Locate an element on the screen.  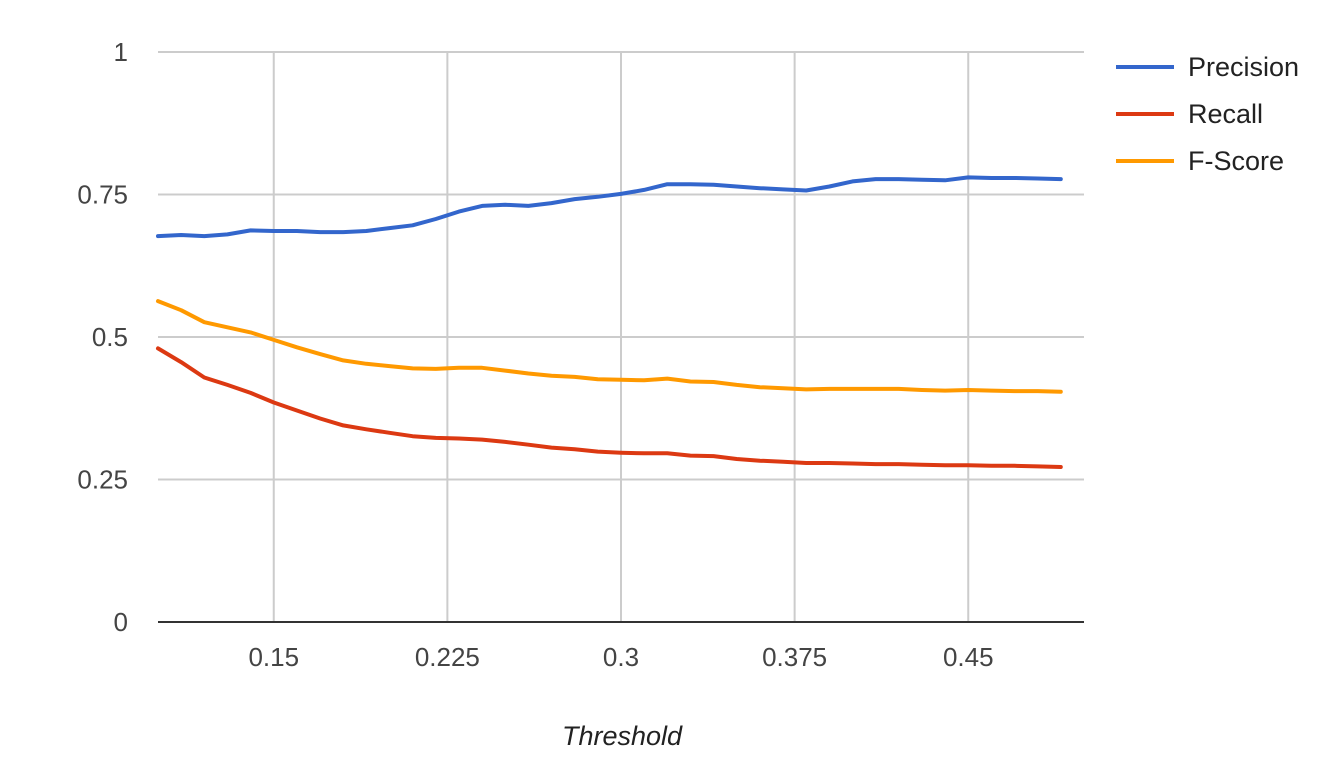
x-tick-label: 0.225 is located at coordinates (447, 657).